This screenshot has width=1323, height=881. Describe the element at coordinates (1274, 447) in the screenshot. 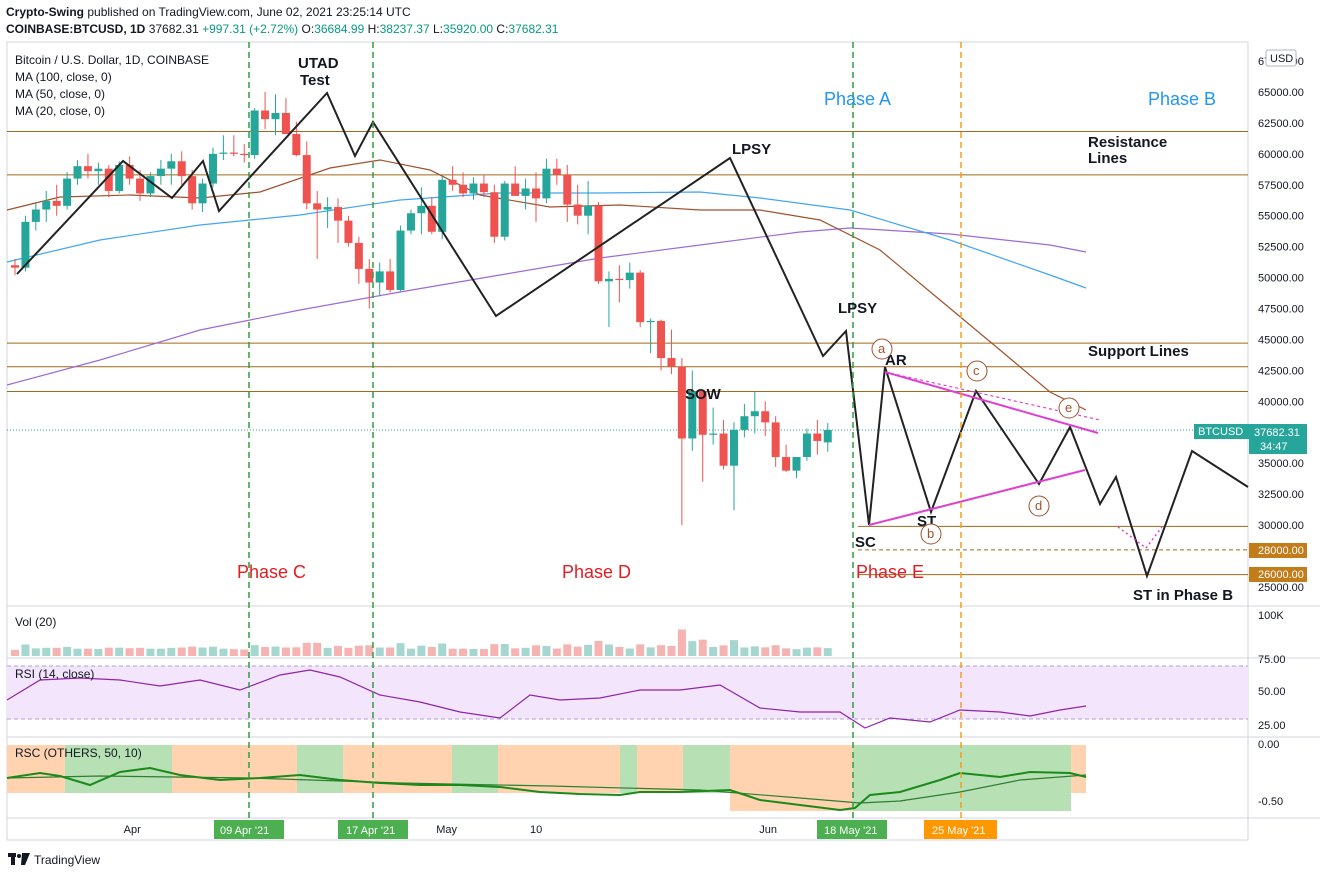

I see `price-tag-countdown: 34:47` at that location.